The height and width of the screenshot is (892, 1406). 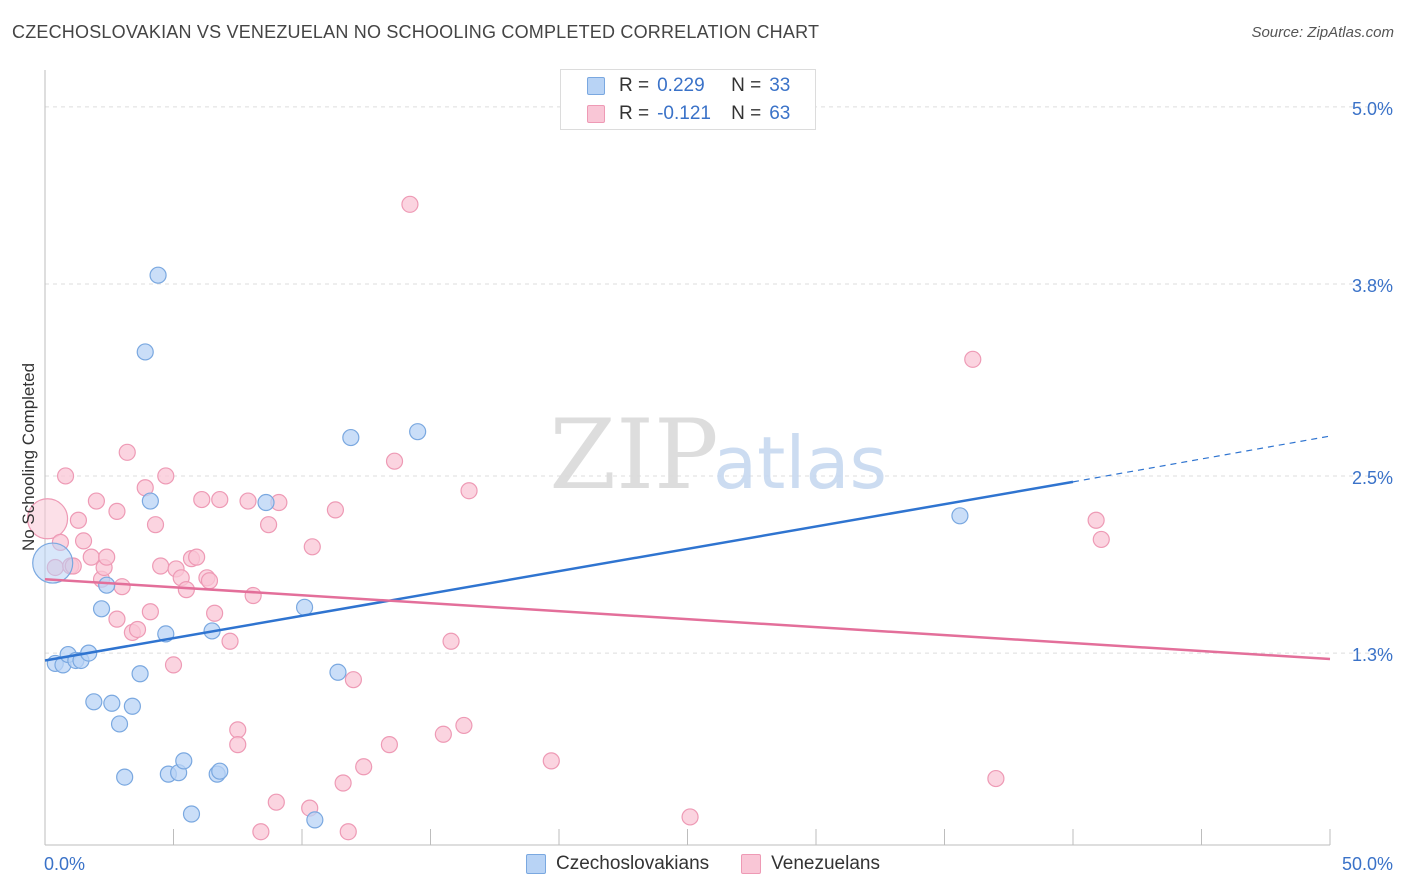 What do you see at coordinates (681, 85) in the screenshot?
I see `czech-r-value: 0.229` at bounding box center [681, 85].